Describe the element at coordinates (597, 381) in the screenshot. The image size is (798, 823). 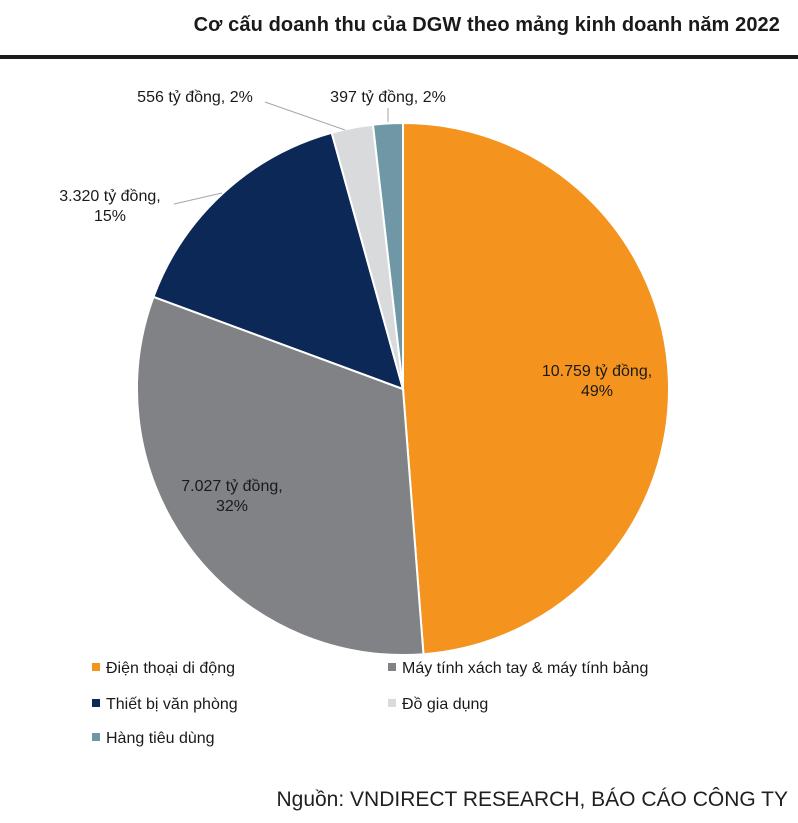
I see `data-label-0: 10.759 tỷ đồng, 49%` at that location.